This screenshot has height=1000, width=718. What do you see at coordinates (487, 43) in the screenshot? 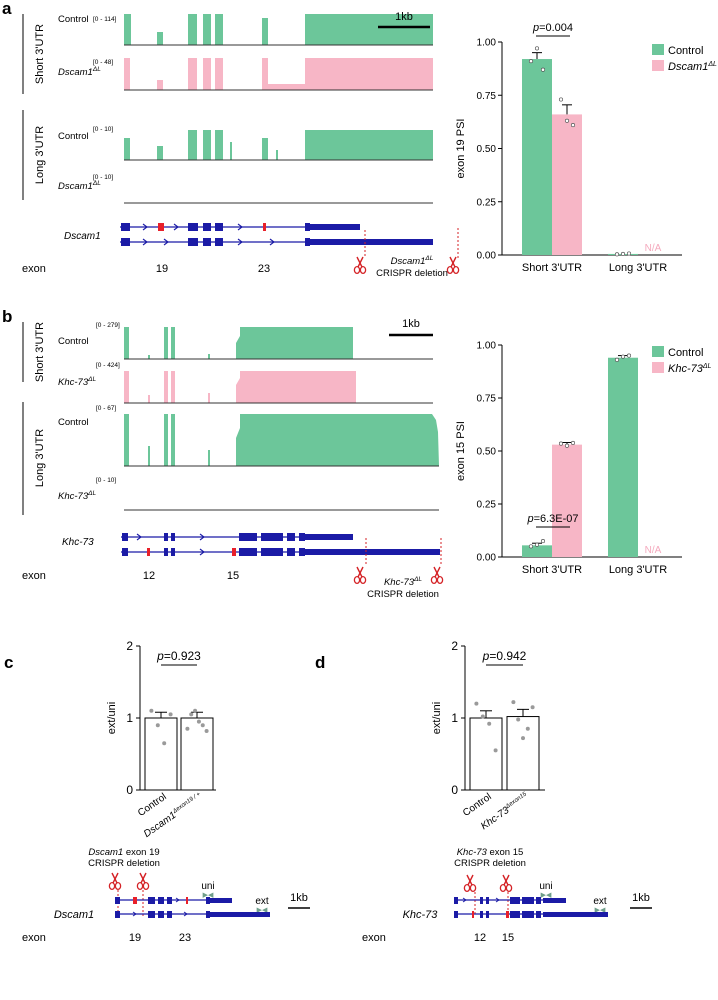
I see `y-tick-label: 1.00` at bounding box center [487, 43].